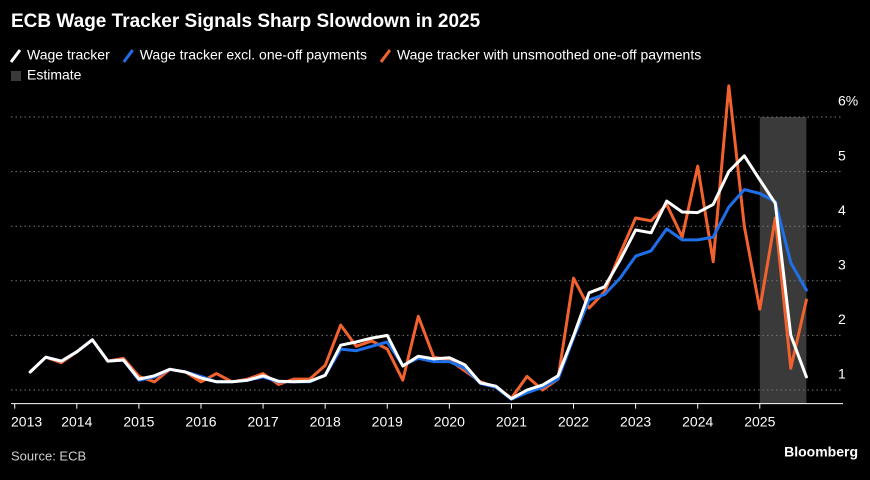 The image size is (870, 480). Describe the element at coordinates (842, 319) in the screenshot. I see `y-tick-label: 2` at that location.